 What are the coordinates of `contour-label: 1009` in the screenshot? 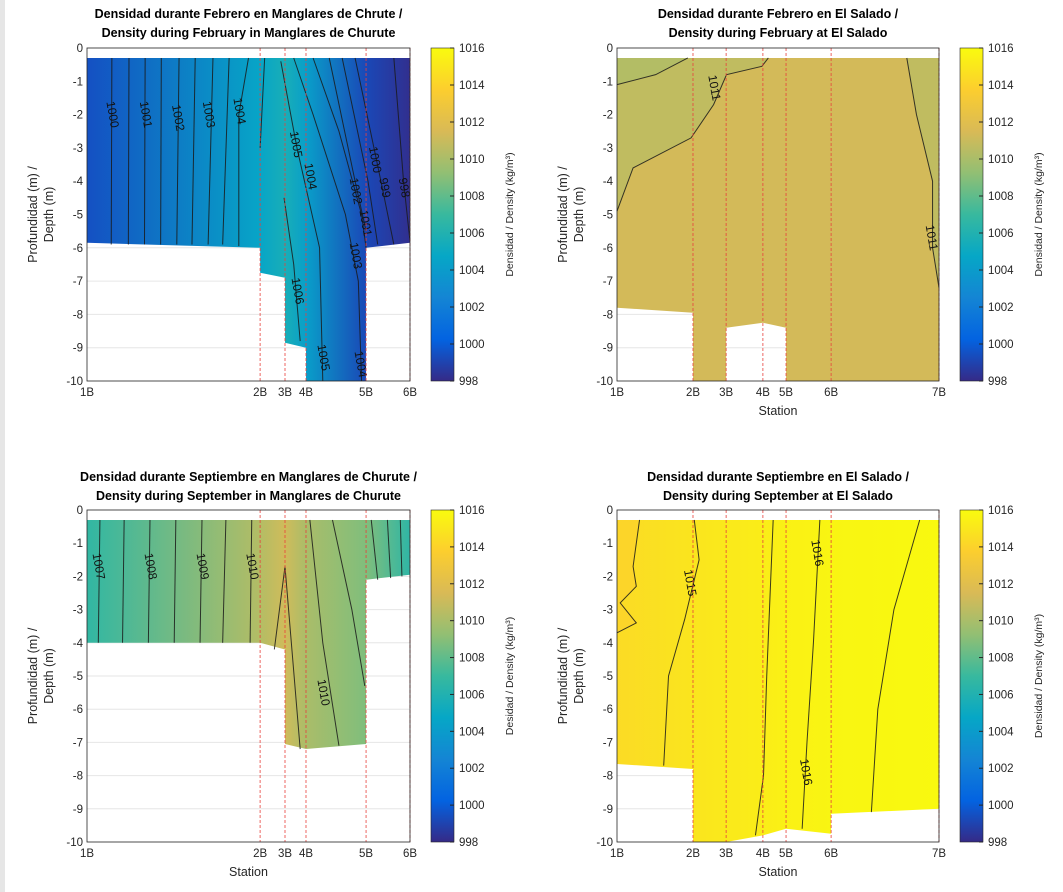 It's located at (203, 566).